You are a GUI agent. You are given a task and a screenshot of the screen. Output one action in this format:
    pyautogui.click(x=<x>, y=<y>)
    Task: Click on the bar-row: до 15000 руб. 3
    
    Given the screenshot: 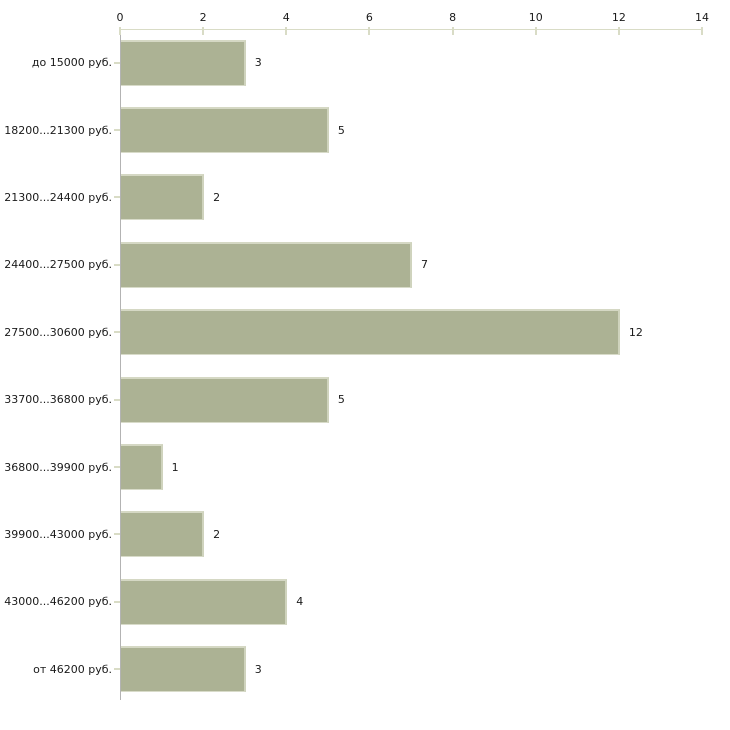 What is the action you would take?
    pyautogui.click(x=365, y=62)
    